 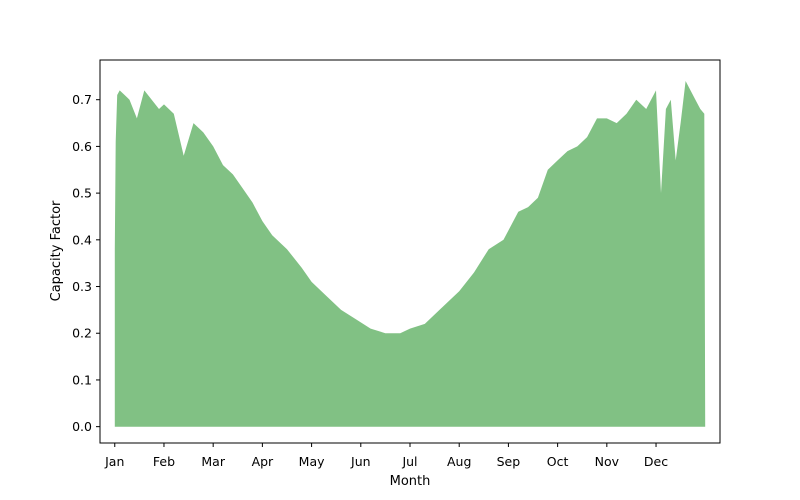 I want to click on x-tick-label: Oct, so click(x=558, y=461).